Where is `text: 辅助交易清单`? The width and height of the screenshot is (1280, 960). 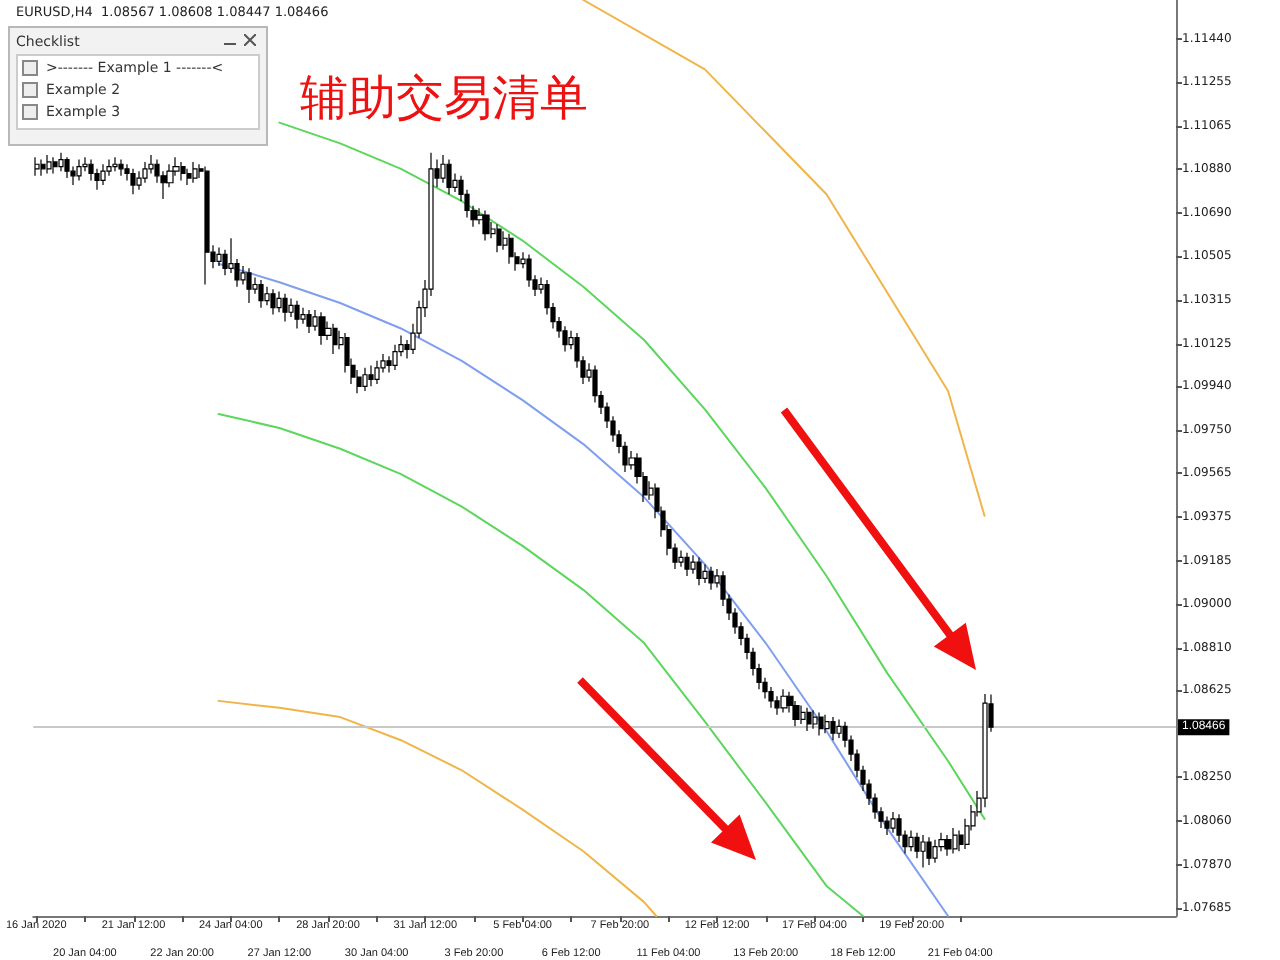
text: 辅助交易清单 is located at coordinates (444, 98).